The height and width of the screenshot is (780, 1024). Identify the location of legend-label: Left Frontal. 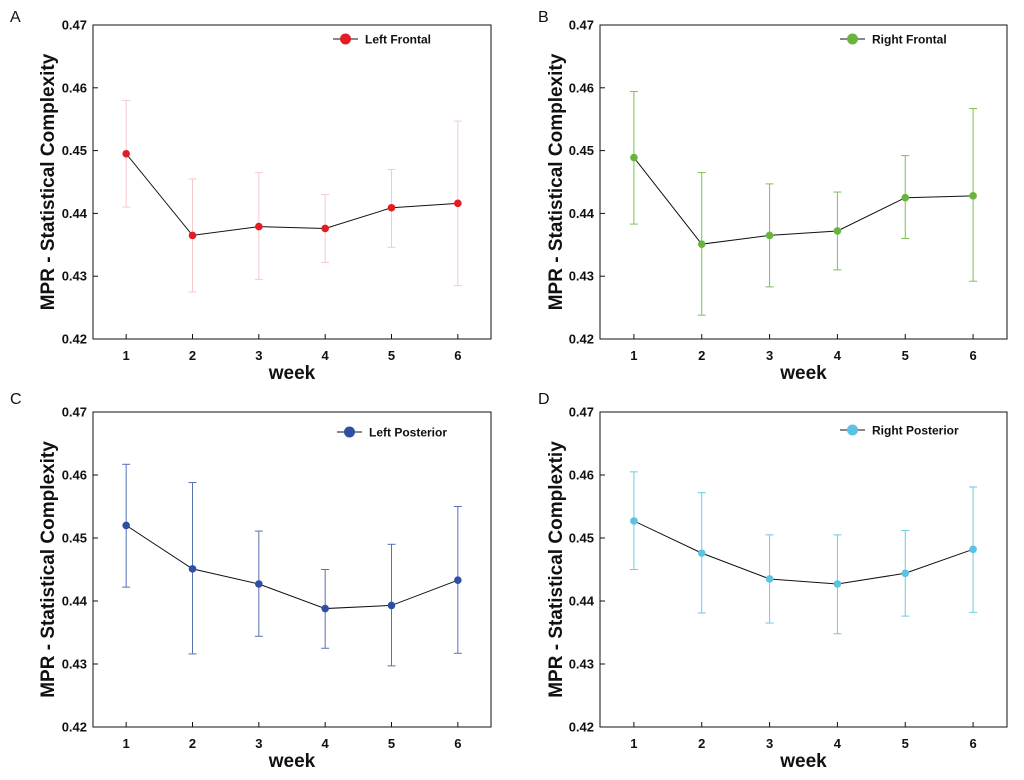
(398, 40).